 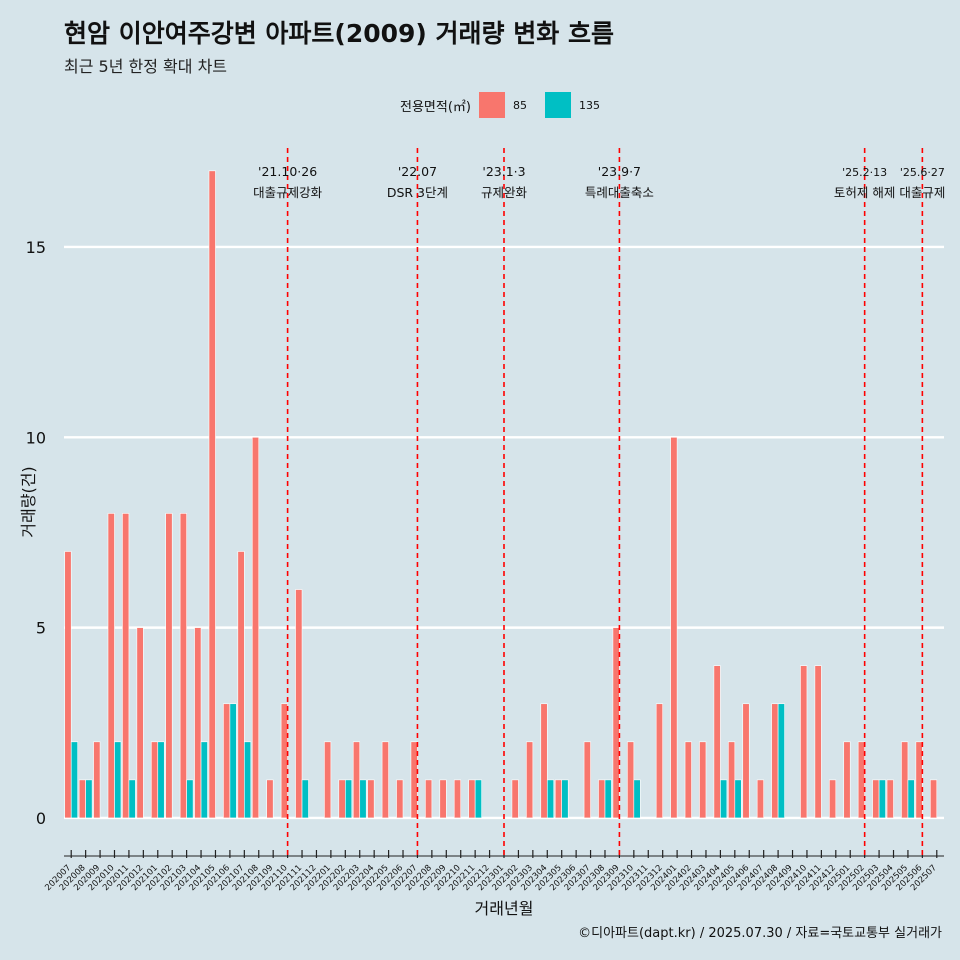 I want to click on event-label-1: DSR 3단계, so click(x=417, y=192).